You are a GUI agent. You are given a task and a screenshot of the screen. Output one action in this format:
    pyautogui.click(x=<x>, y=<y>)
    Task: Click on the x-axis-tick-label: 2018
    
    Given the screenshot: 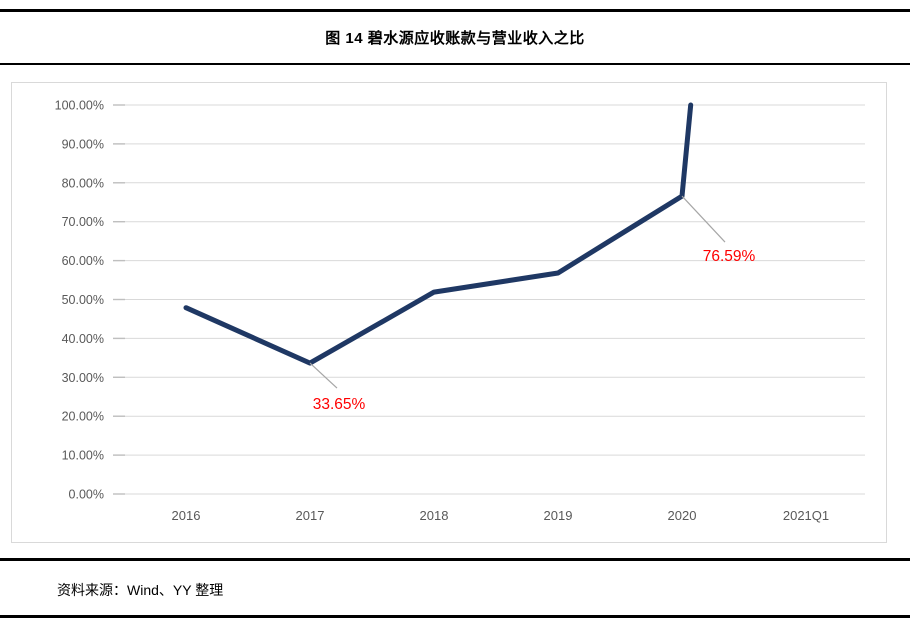 What is the action you would take?
    pyautogui.click(x=434, y=515)
    